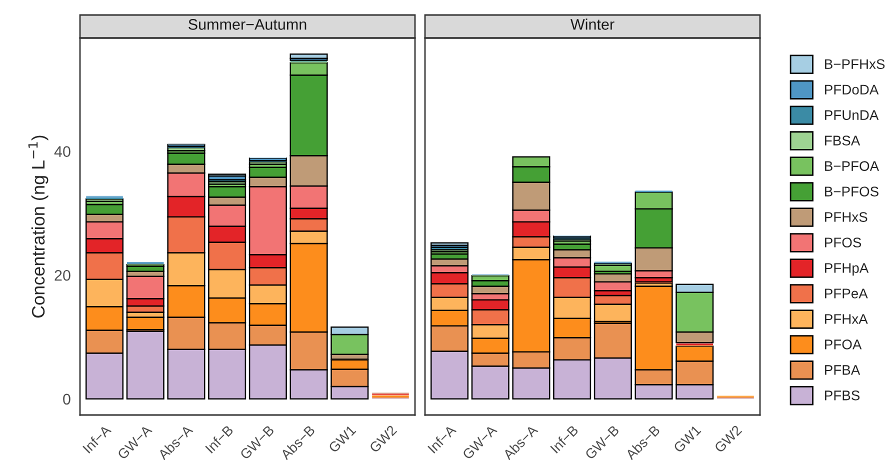 Image resolution: width=886 pixels, height=460 pixels. I want to click on legend-label: FBSA, so click(842, 141).